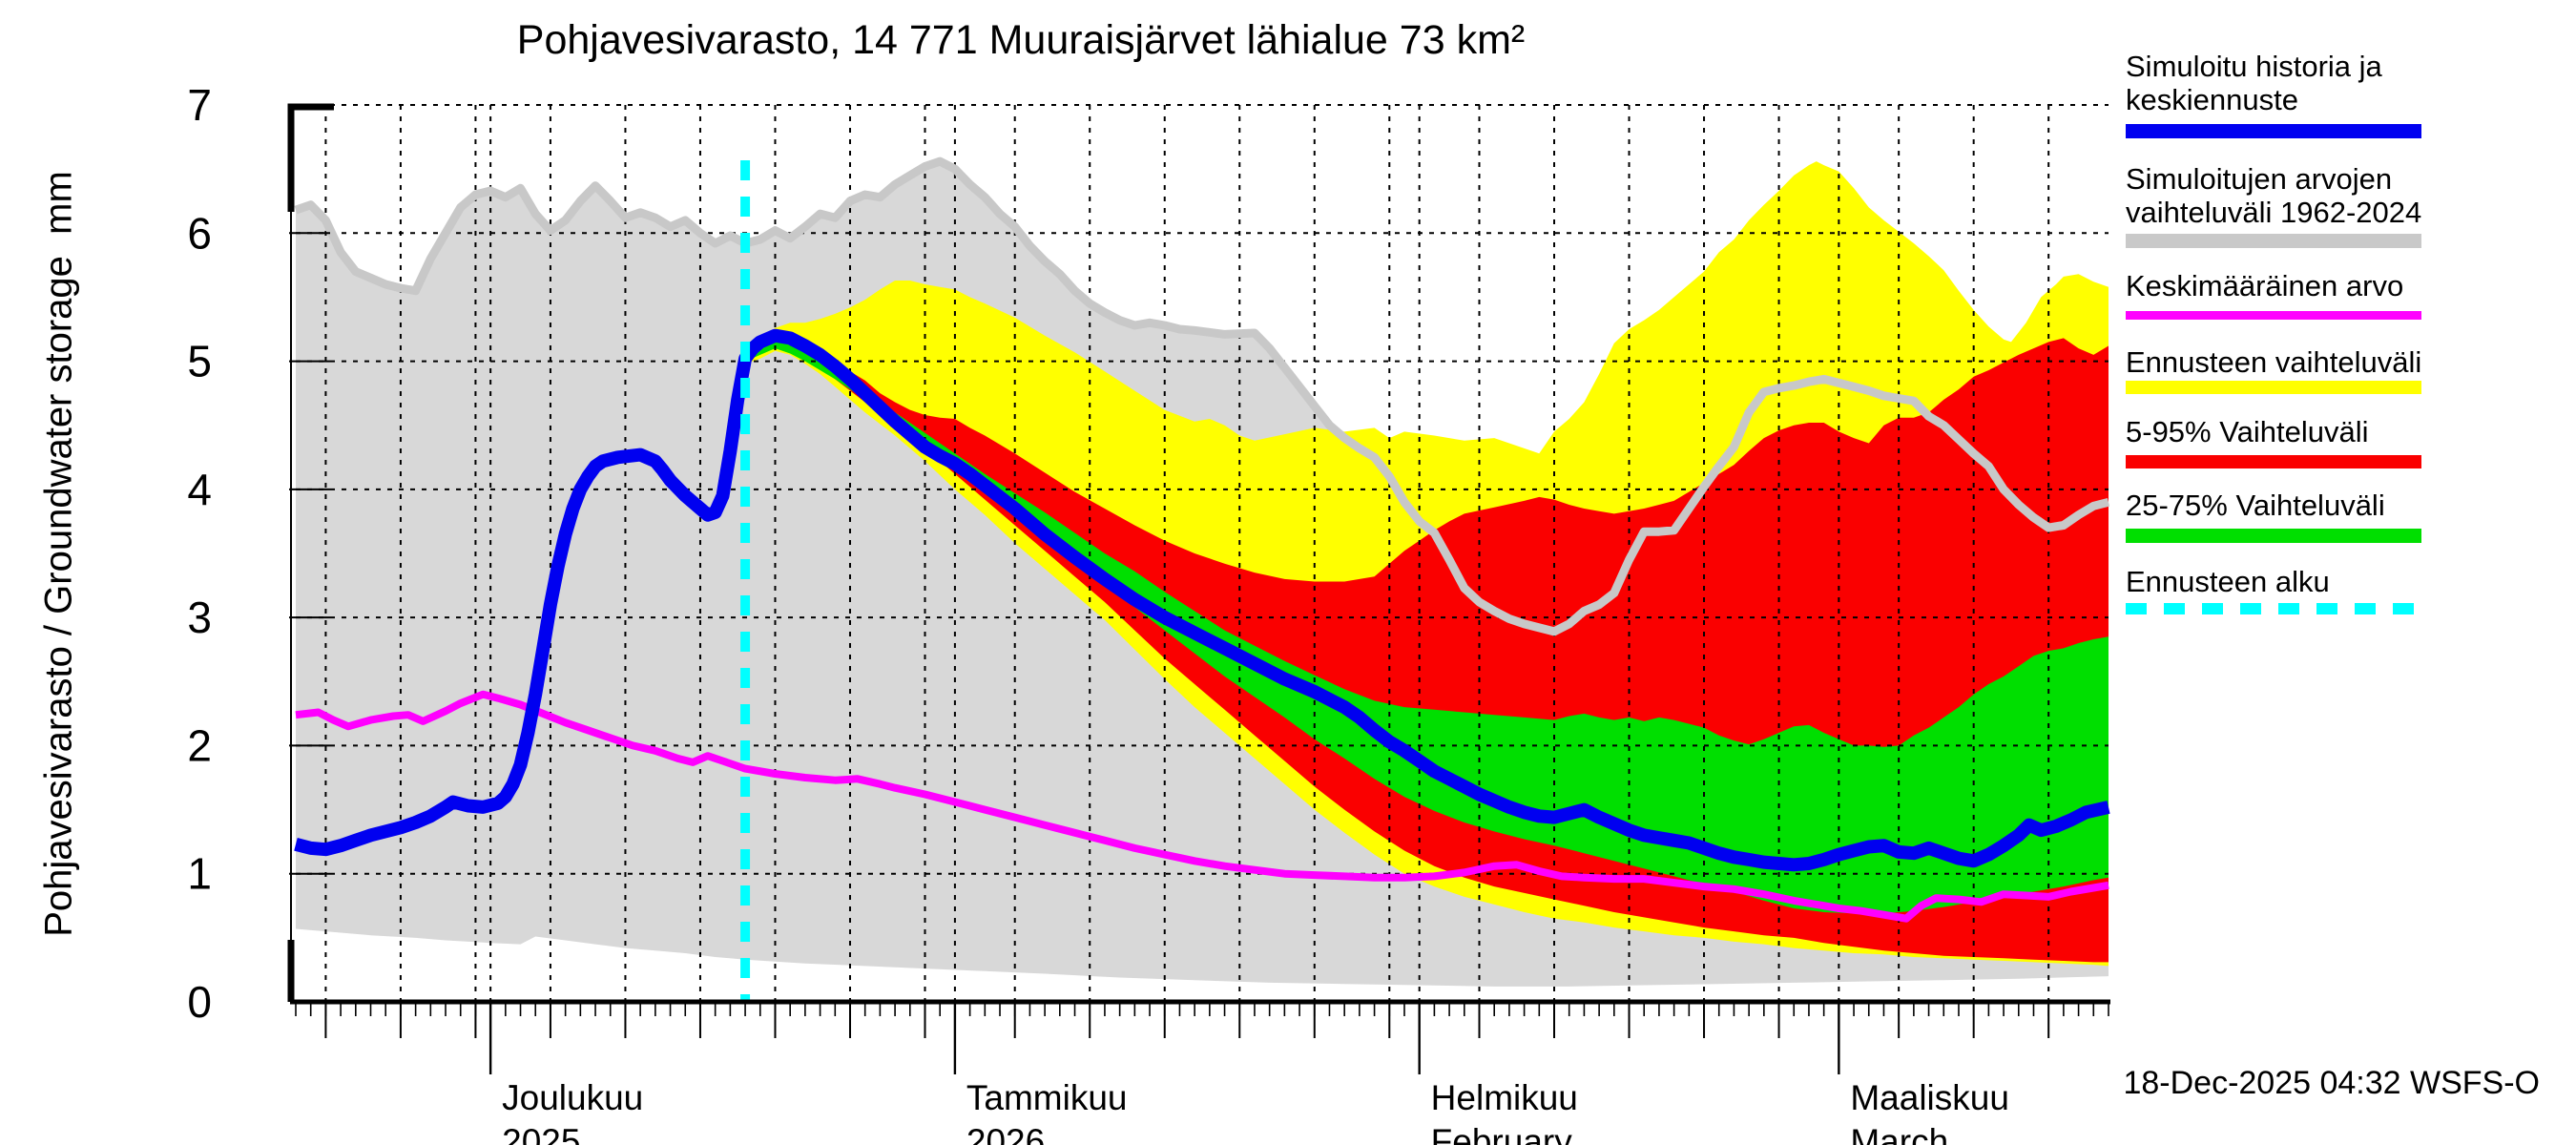  What do you see at coordinates (199, 490) in the screenshot?
I see `y-tick-label: 4` at bounding box center [199, 490].